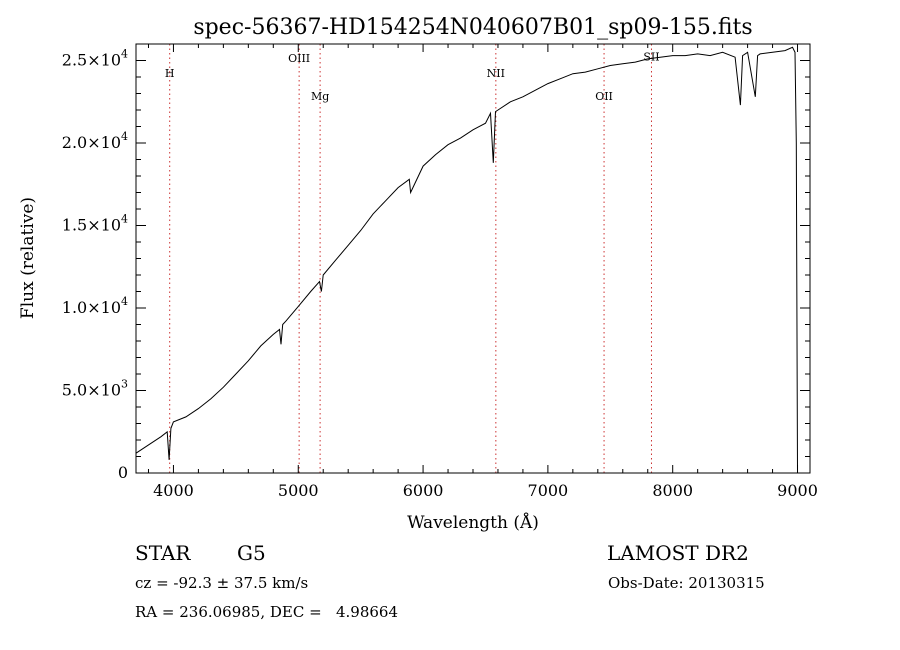  Describe the element at coordinates (299, 58) in the screenshot. I see `marker-label-1: OIII` at that location.